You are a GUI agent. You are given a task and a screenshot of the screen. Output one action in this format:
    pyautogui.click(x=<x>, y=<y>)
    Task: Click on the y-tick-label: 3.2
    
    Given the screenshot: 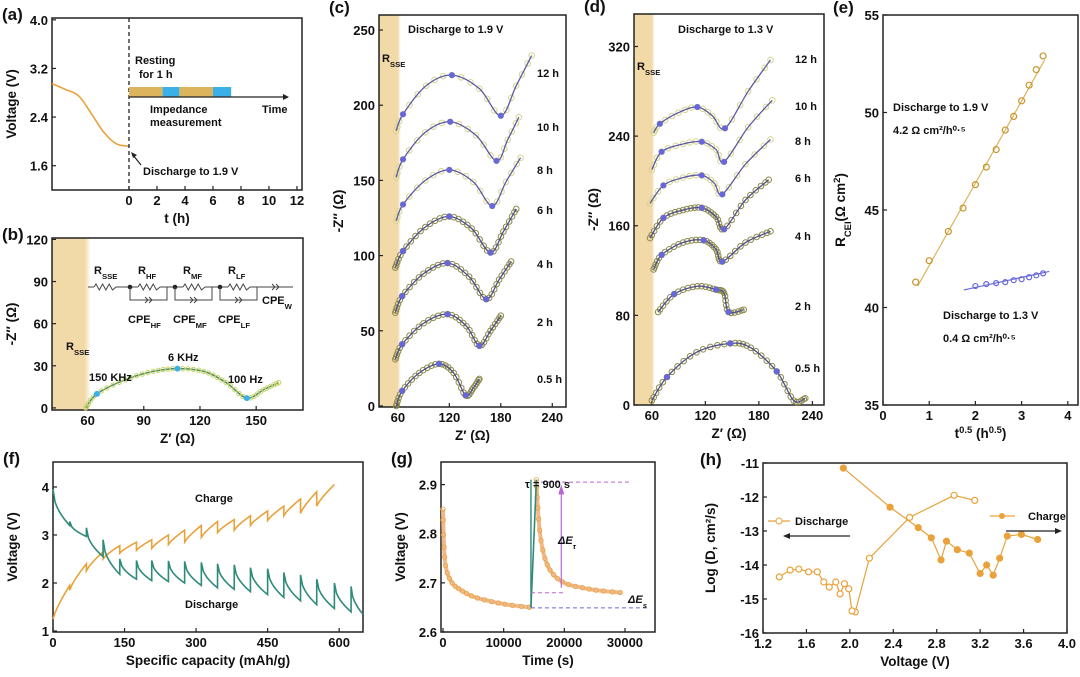 What is the action you would take?
    pyautogui.click(x=39, y=68)
    